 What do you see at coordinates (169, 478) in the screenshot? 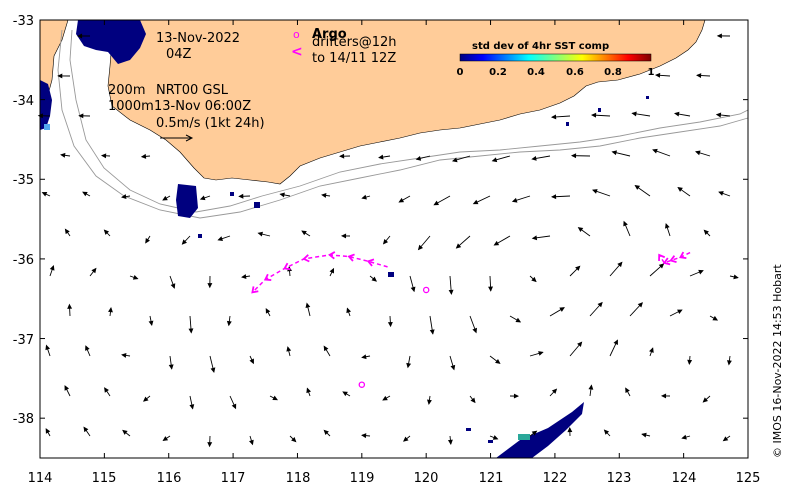
I see `lon-tick-116: 116` at bounding box center [169, 478].